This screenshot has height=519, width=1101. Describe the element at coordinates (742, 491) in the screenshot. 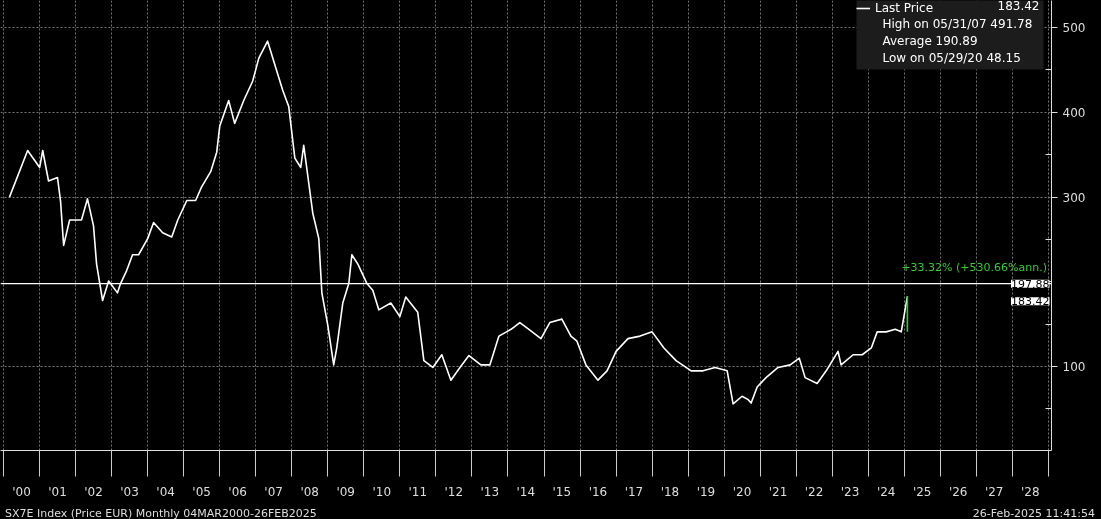

I see `x-tick-label: '20` at that location.